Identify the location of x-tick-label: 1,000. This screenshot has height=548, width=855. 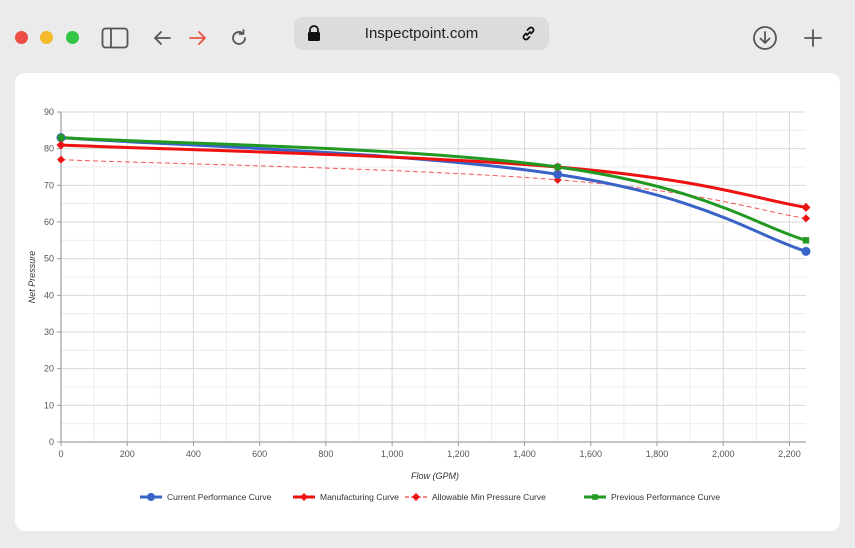
(392, 454).